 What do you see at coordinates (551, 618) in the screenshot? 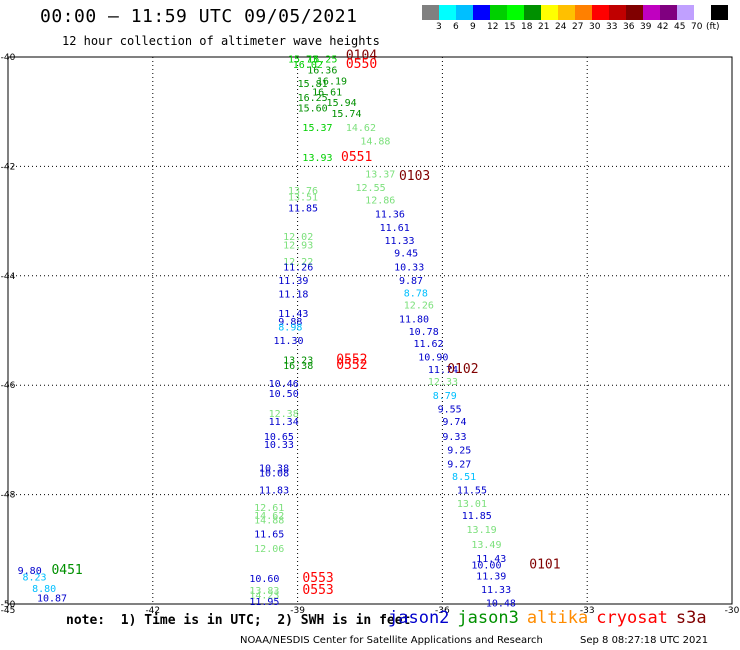
I see `satellite-legend: jason2 jason3 altika cryosat s3a` at bounding box center [551, 618].